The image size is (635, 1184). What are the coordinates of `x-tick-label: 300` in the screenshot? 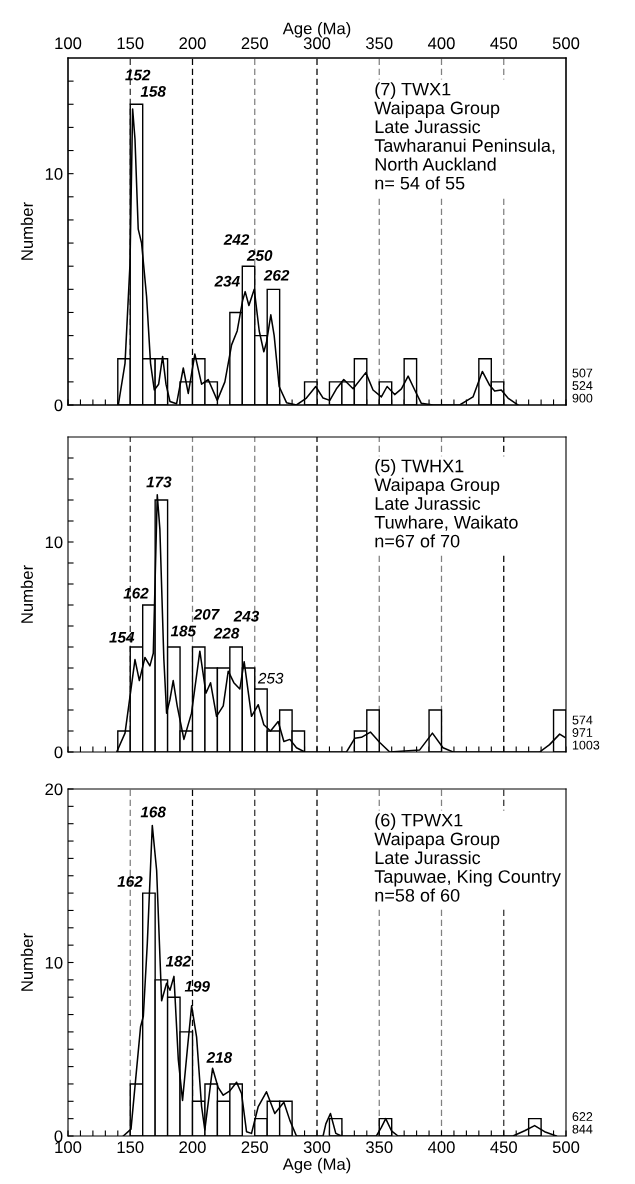 It's located at (317, 1147).